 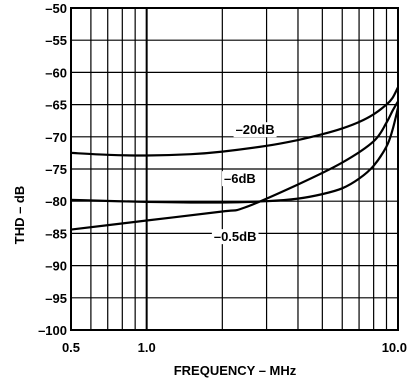 I want to click on x-tick-label: 1.0, so click(x=147, y=347).